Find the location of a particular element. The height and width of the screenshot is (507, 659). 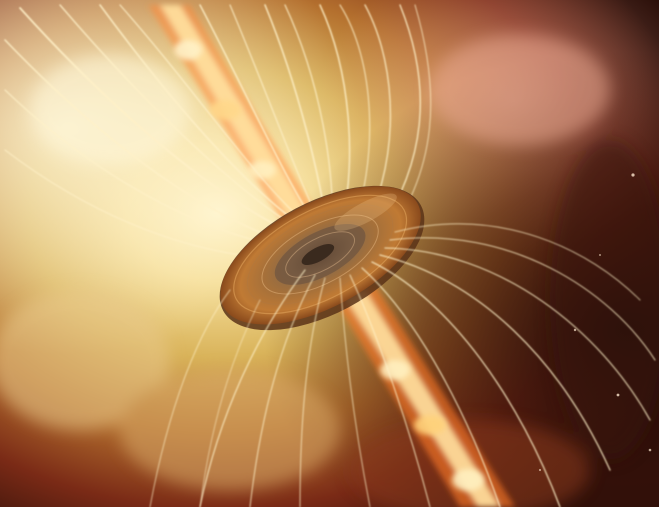

bipolar-jet-lower is located at coordinates (425, 396).